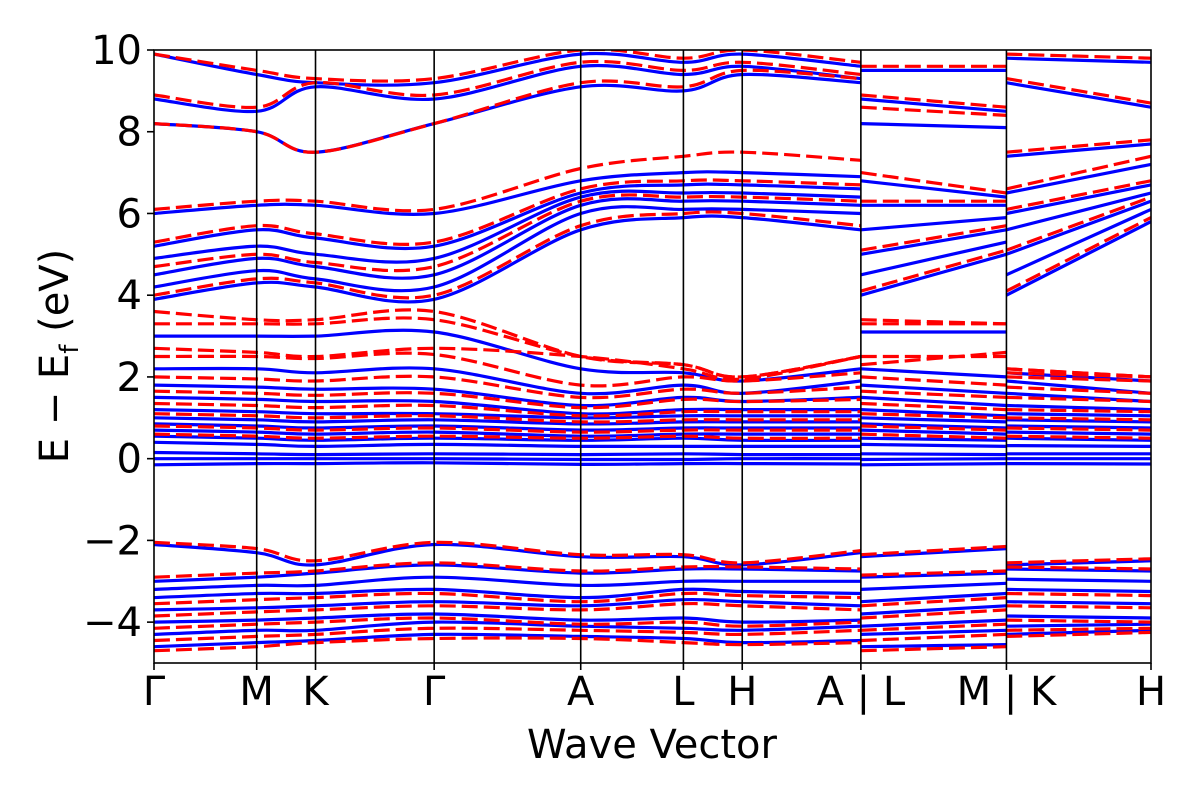 The image size is (1200, 800). Describe the element at coordinates (112, 541) in the screenshot. I see `y-tick-label: −2` at that location.